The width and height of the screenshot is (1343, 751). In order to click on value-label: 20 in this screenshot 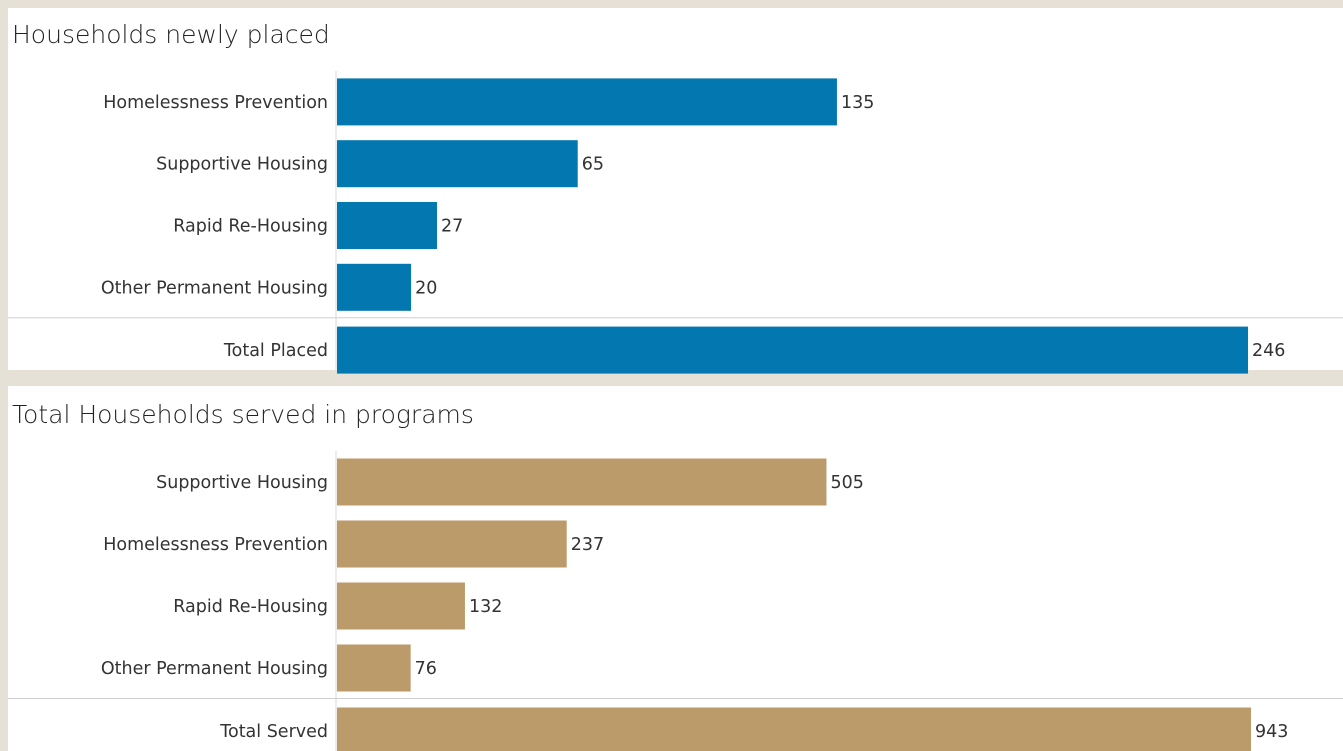, I will do `click(426, 288)`.